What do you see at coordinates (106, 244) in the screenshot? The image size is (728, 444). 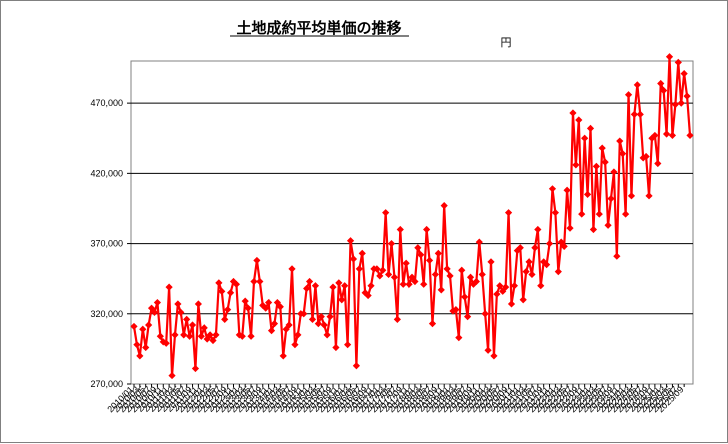 I see `y-tick-label: 370,000` at bounding box center [106, 244].